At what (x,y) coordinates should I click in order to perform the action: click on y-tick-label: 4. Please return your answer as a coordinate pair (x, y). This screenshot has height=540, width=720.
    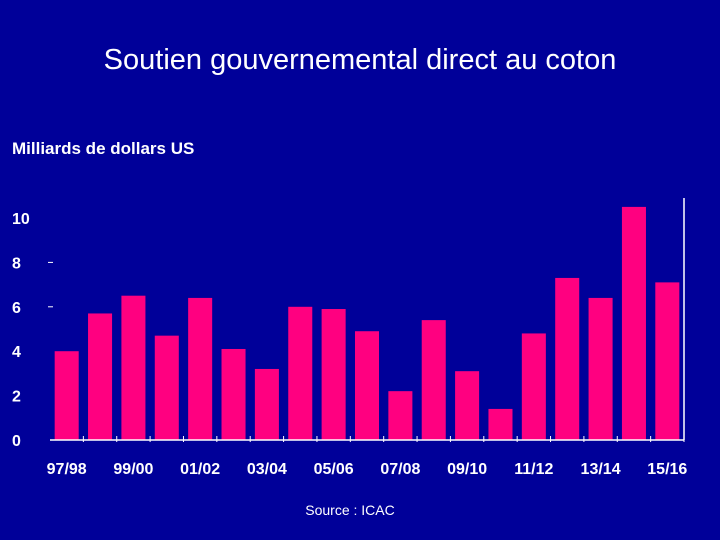
    Looking at the image, I should click on (16, 352).